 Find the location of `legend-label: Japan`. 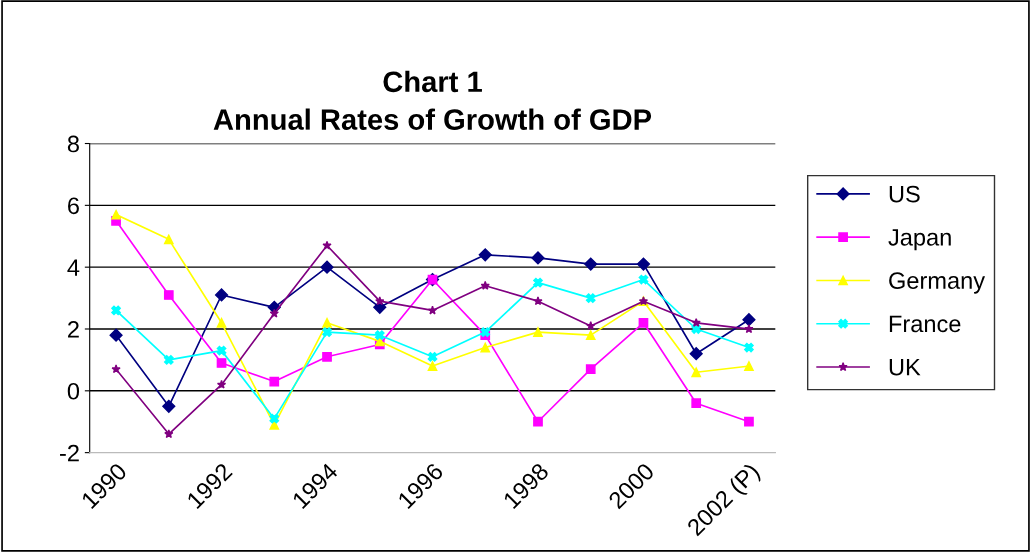

legend-label: Japan is located at coordinates (919, 240).